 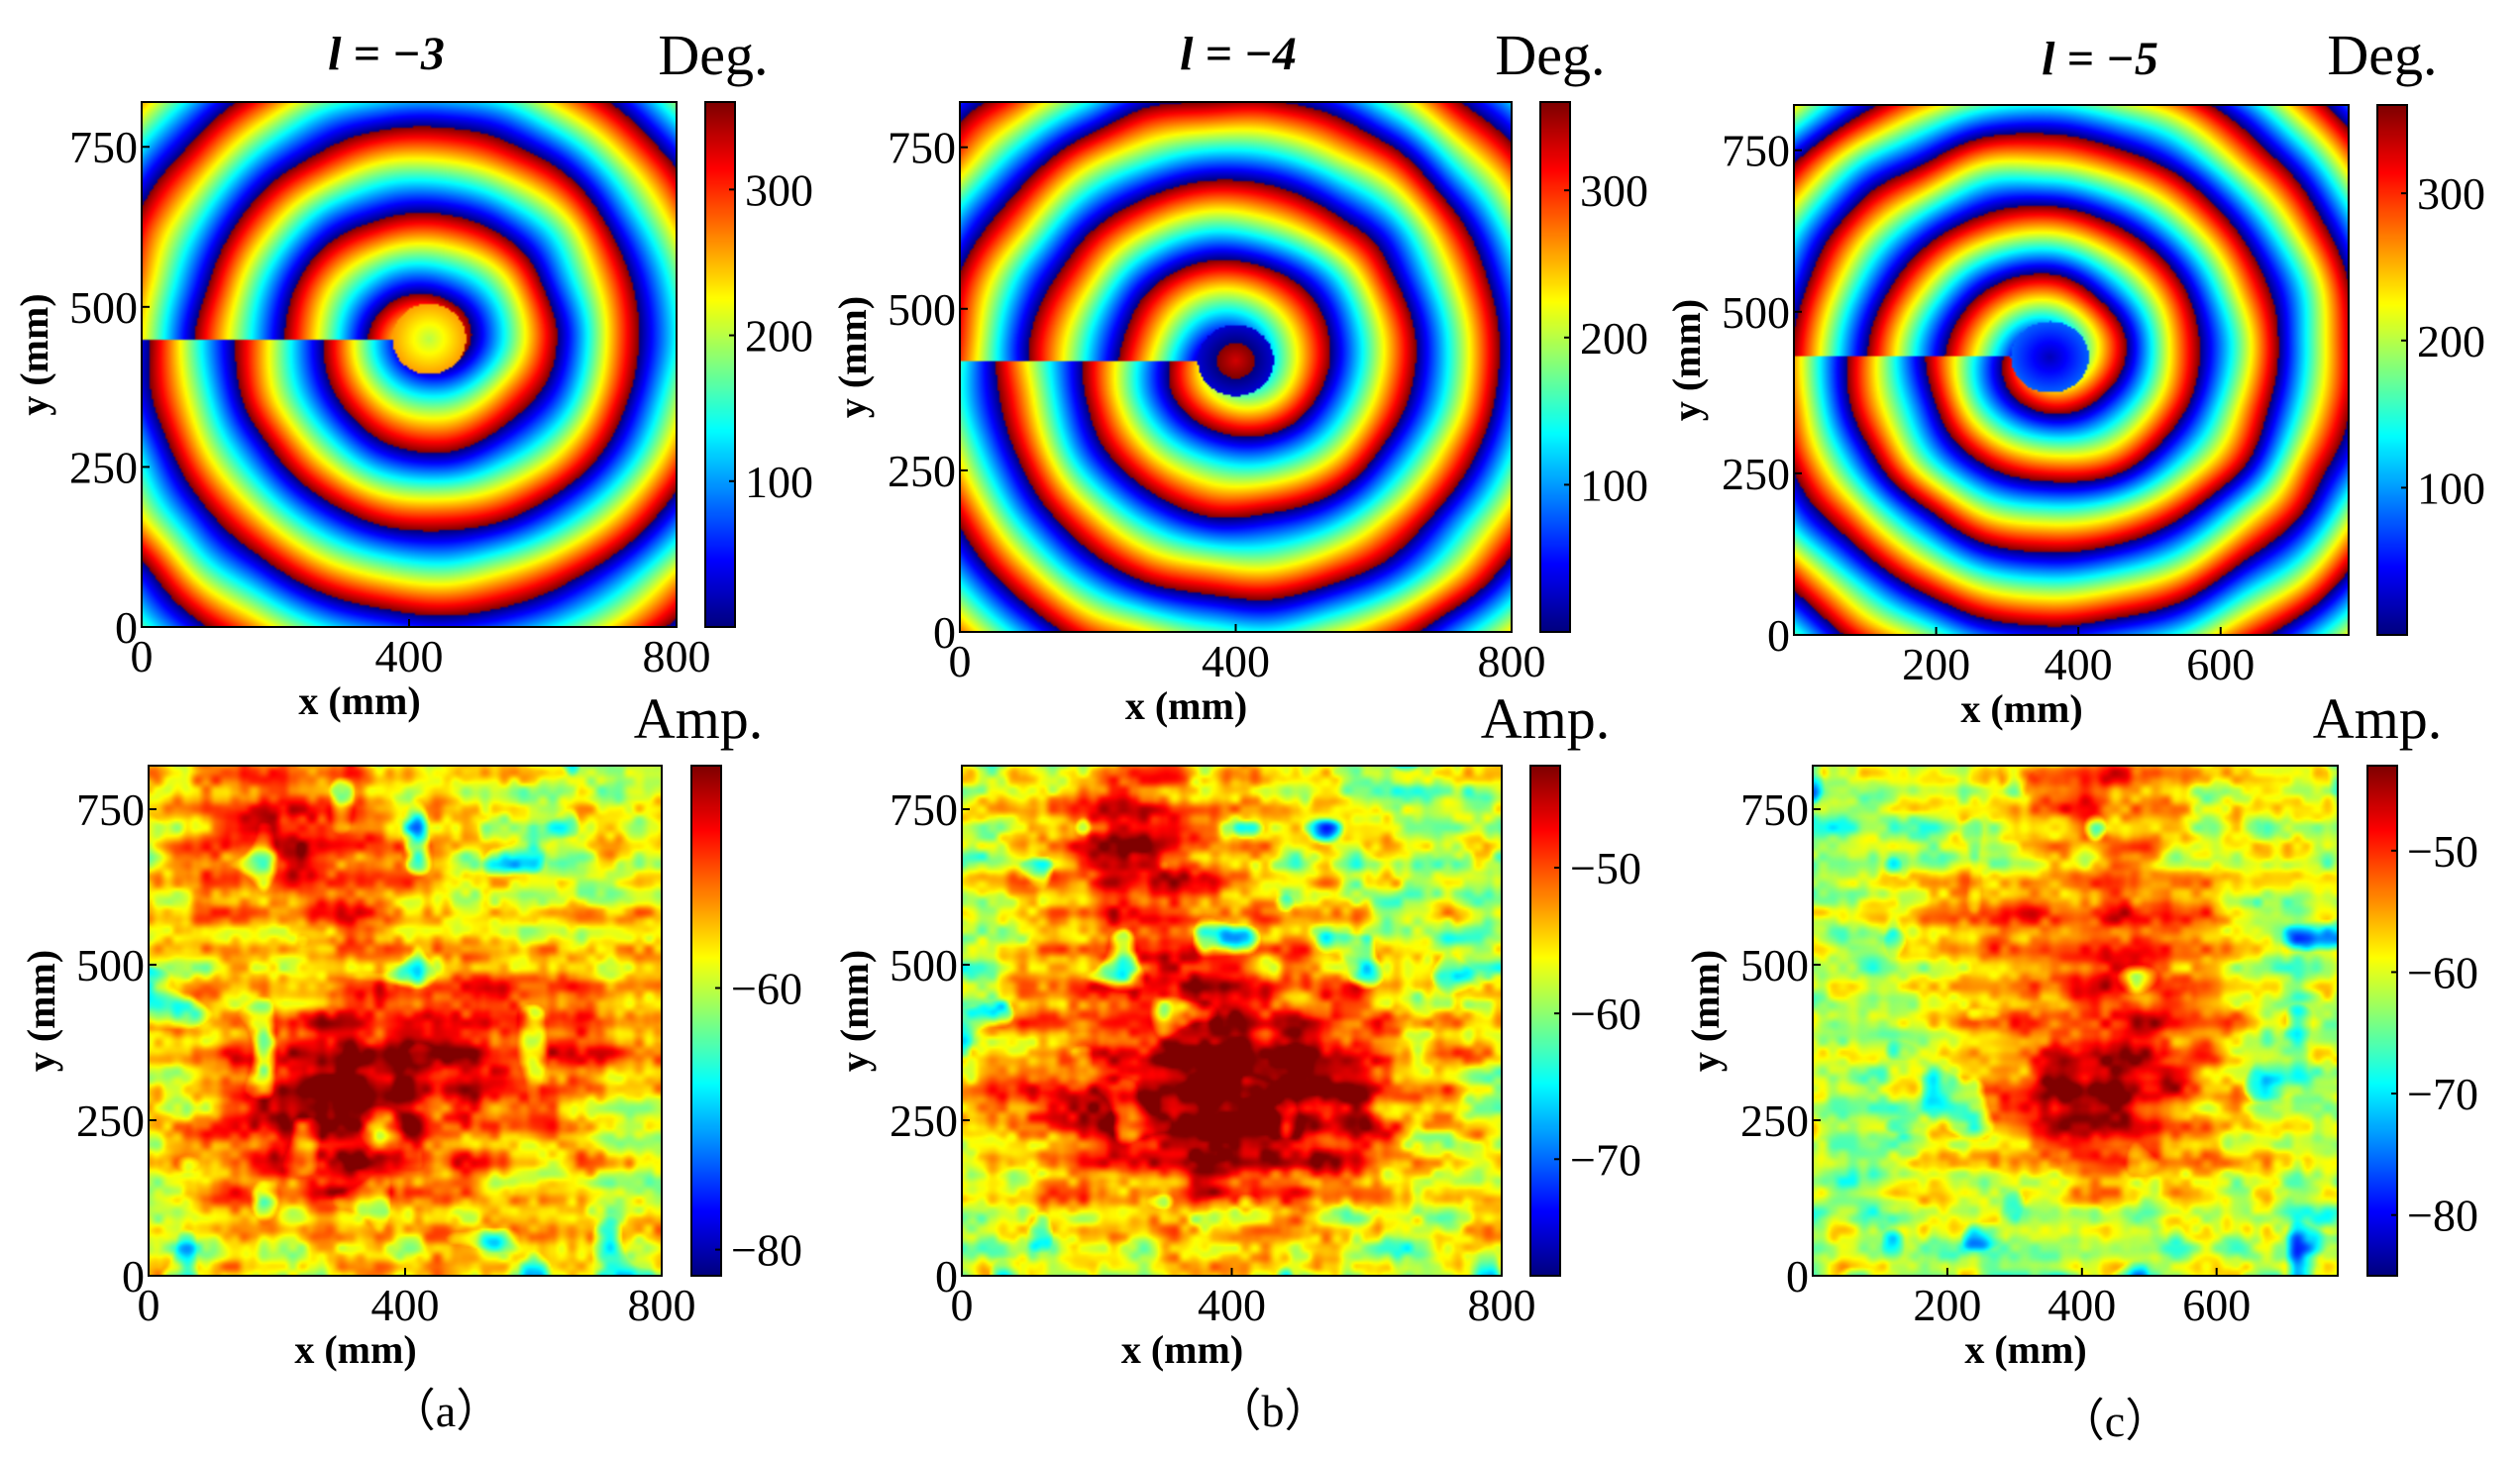 I want to click on panel-caption: （b）, so click(x=1273, y=1411).